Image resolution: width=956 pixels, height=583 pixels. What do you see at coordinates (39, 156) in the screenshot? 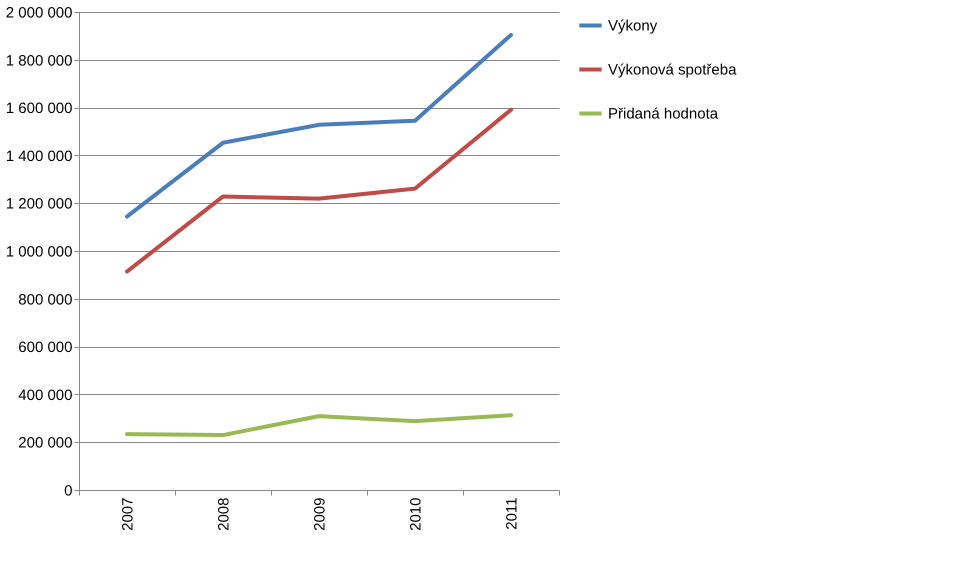
I see `y-tick-label: 1 400 000` at bounding box center [39, 156].